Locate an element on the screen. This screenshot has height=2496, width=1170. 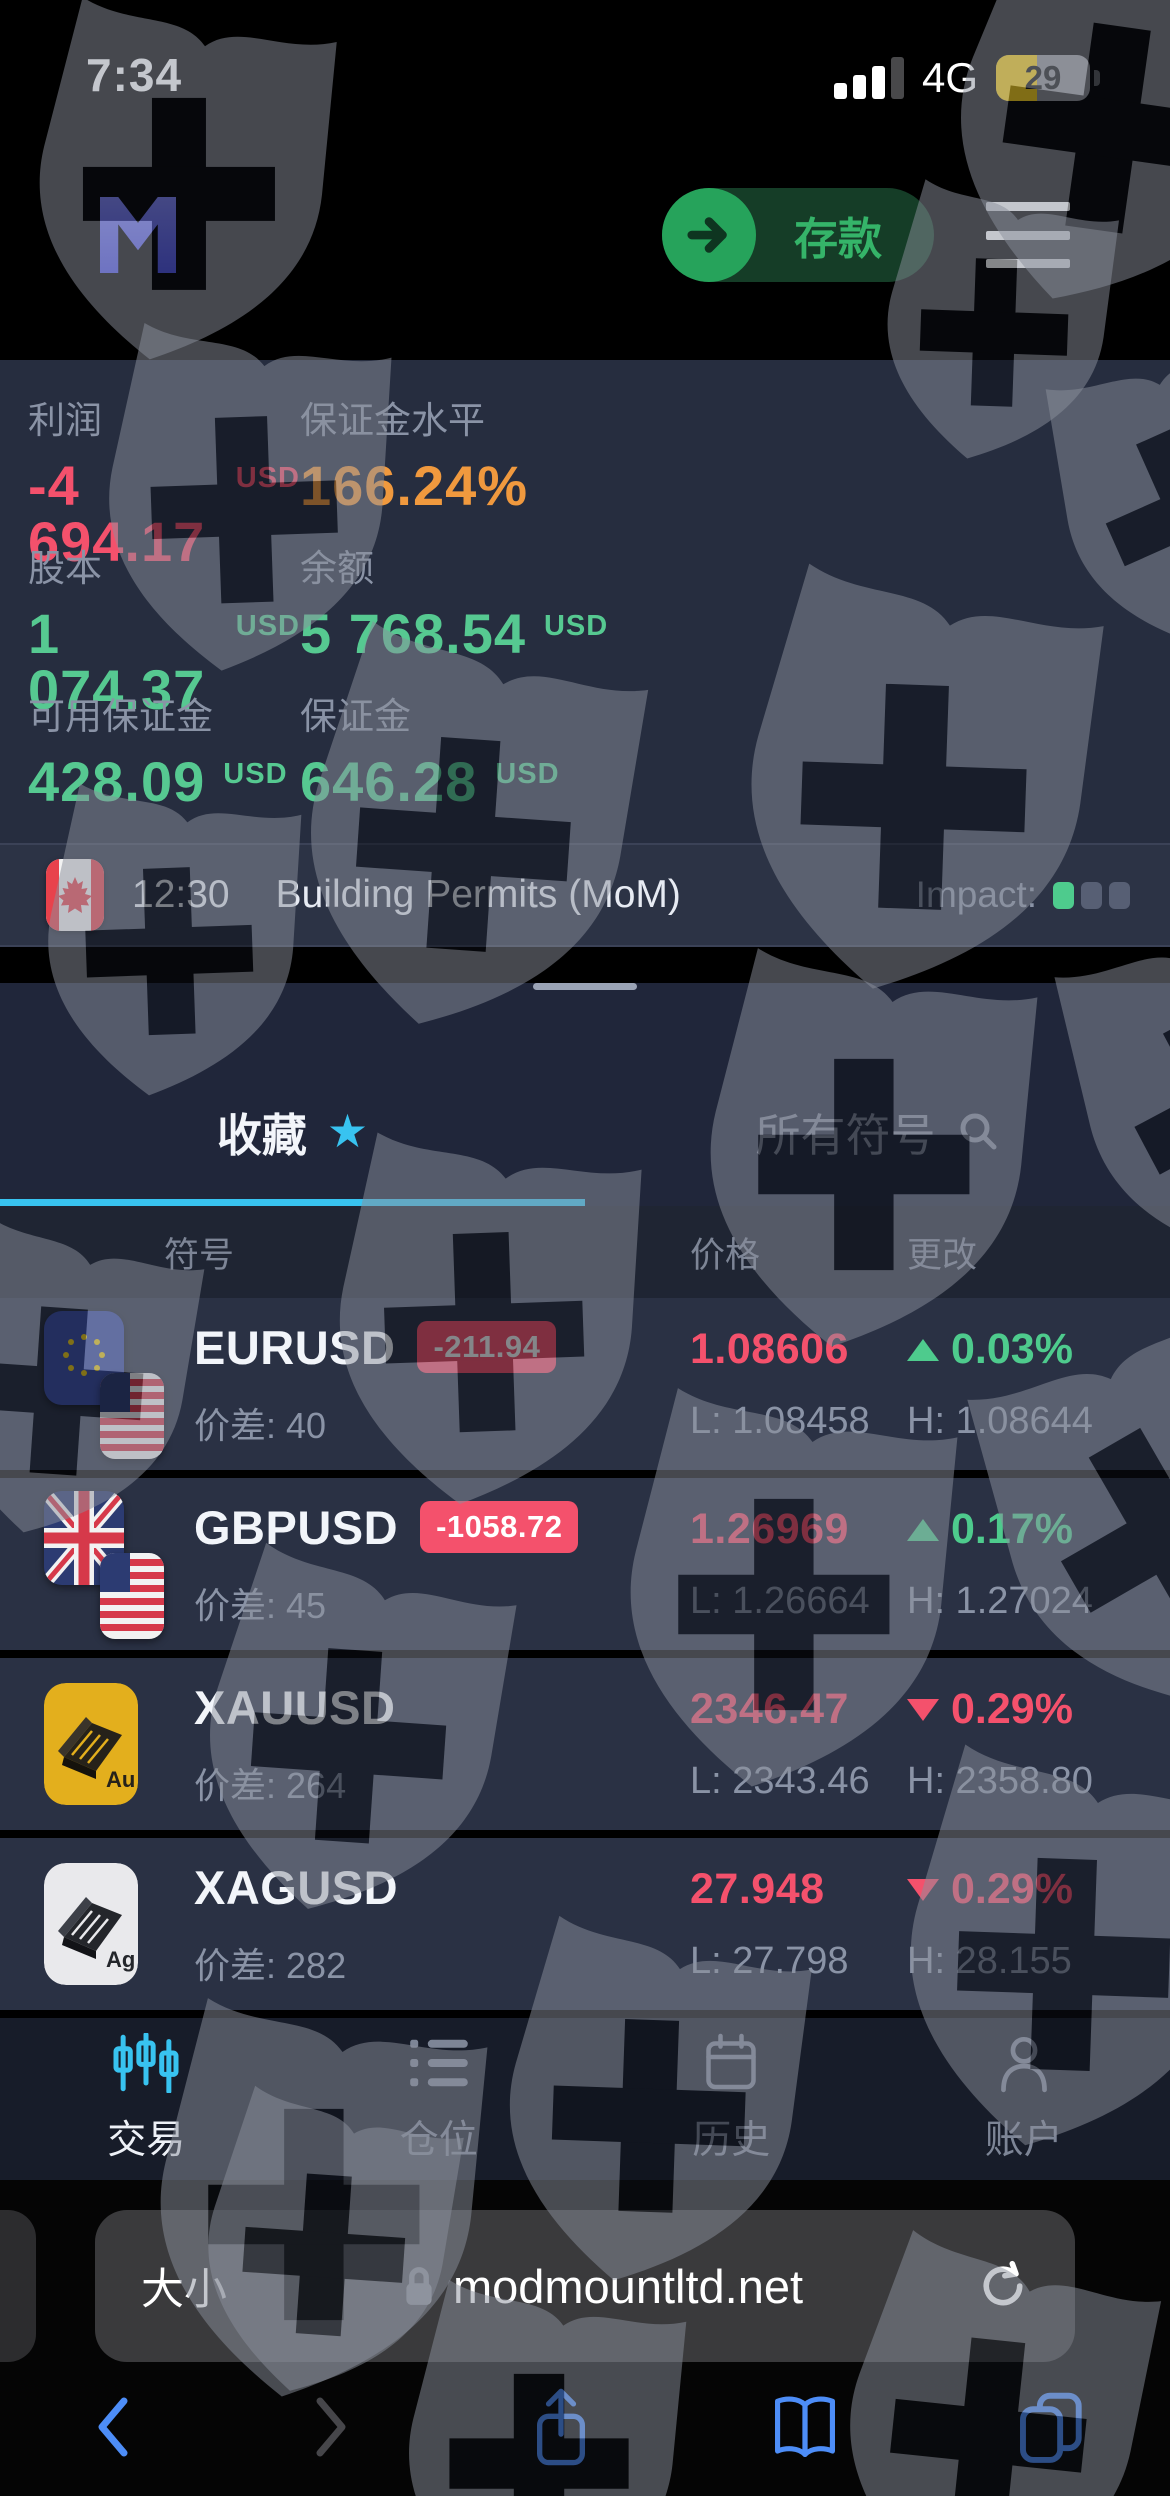
change-percent: 0.17% is located at coordinates (1023, 1529).